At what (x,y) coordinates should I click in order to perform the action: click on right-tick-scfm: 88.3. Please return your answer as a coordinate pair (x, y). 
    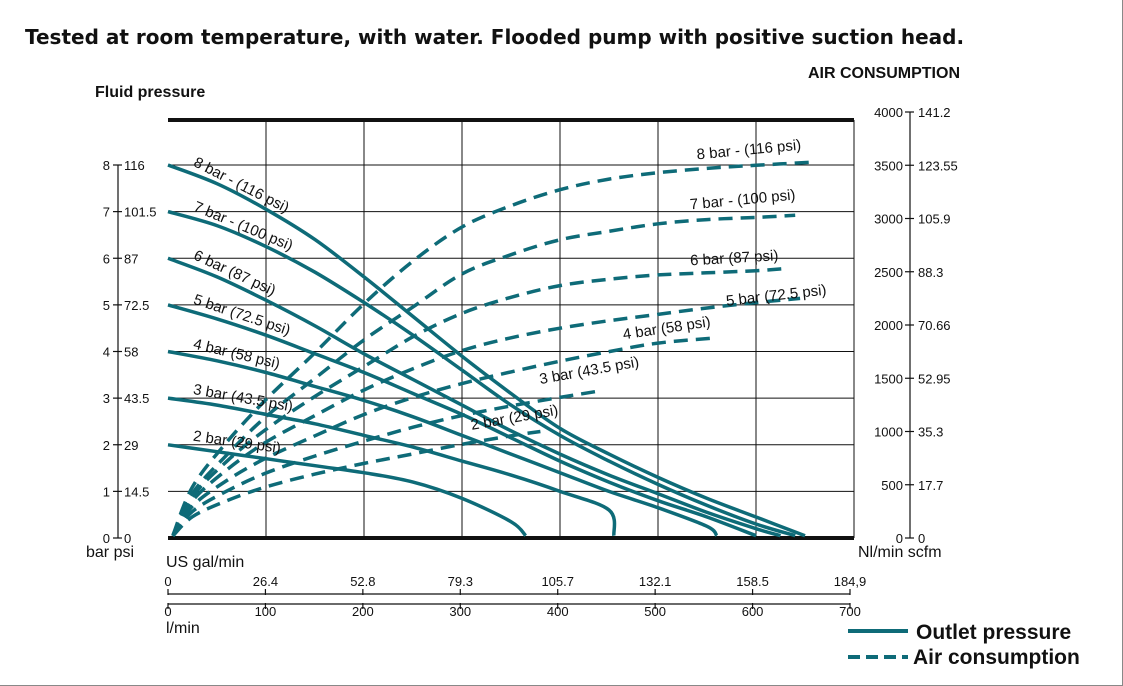
    Looking at the image, I should click on (930, 272).